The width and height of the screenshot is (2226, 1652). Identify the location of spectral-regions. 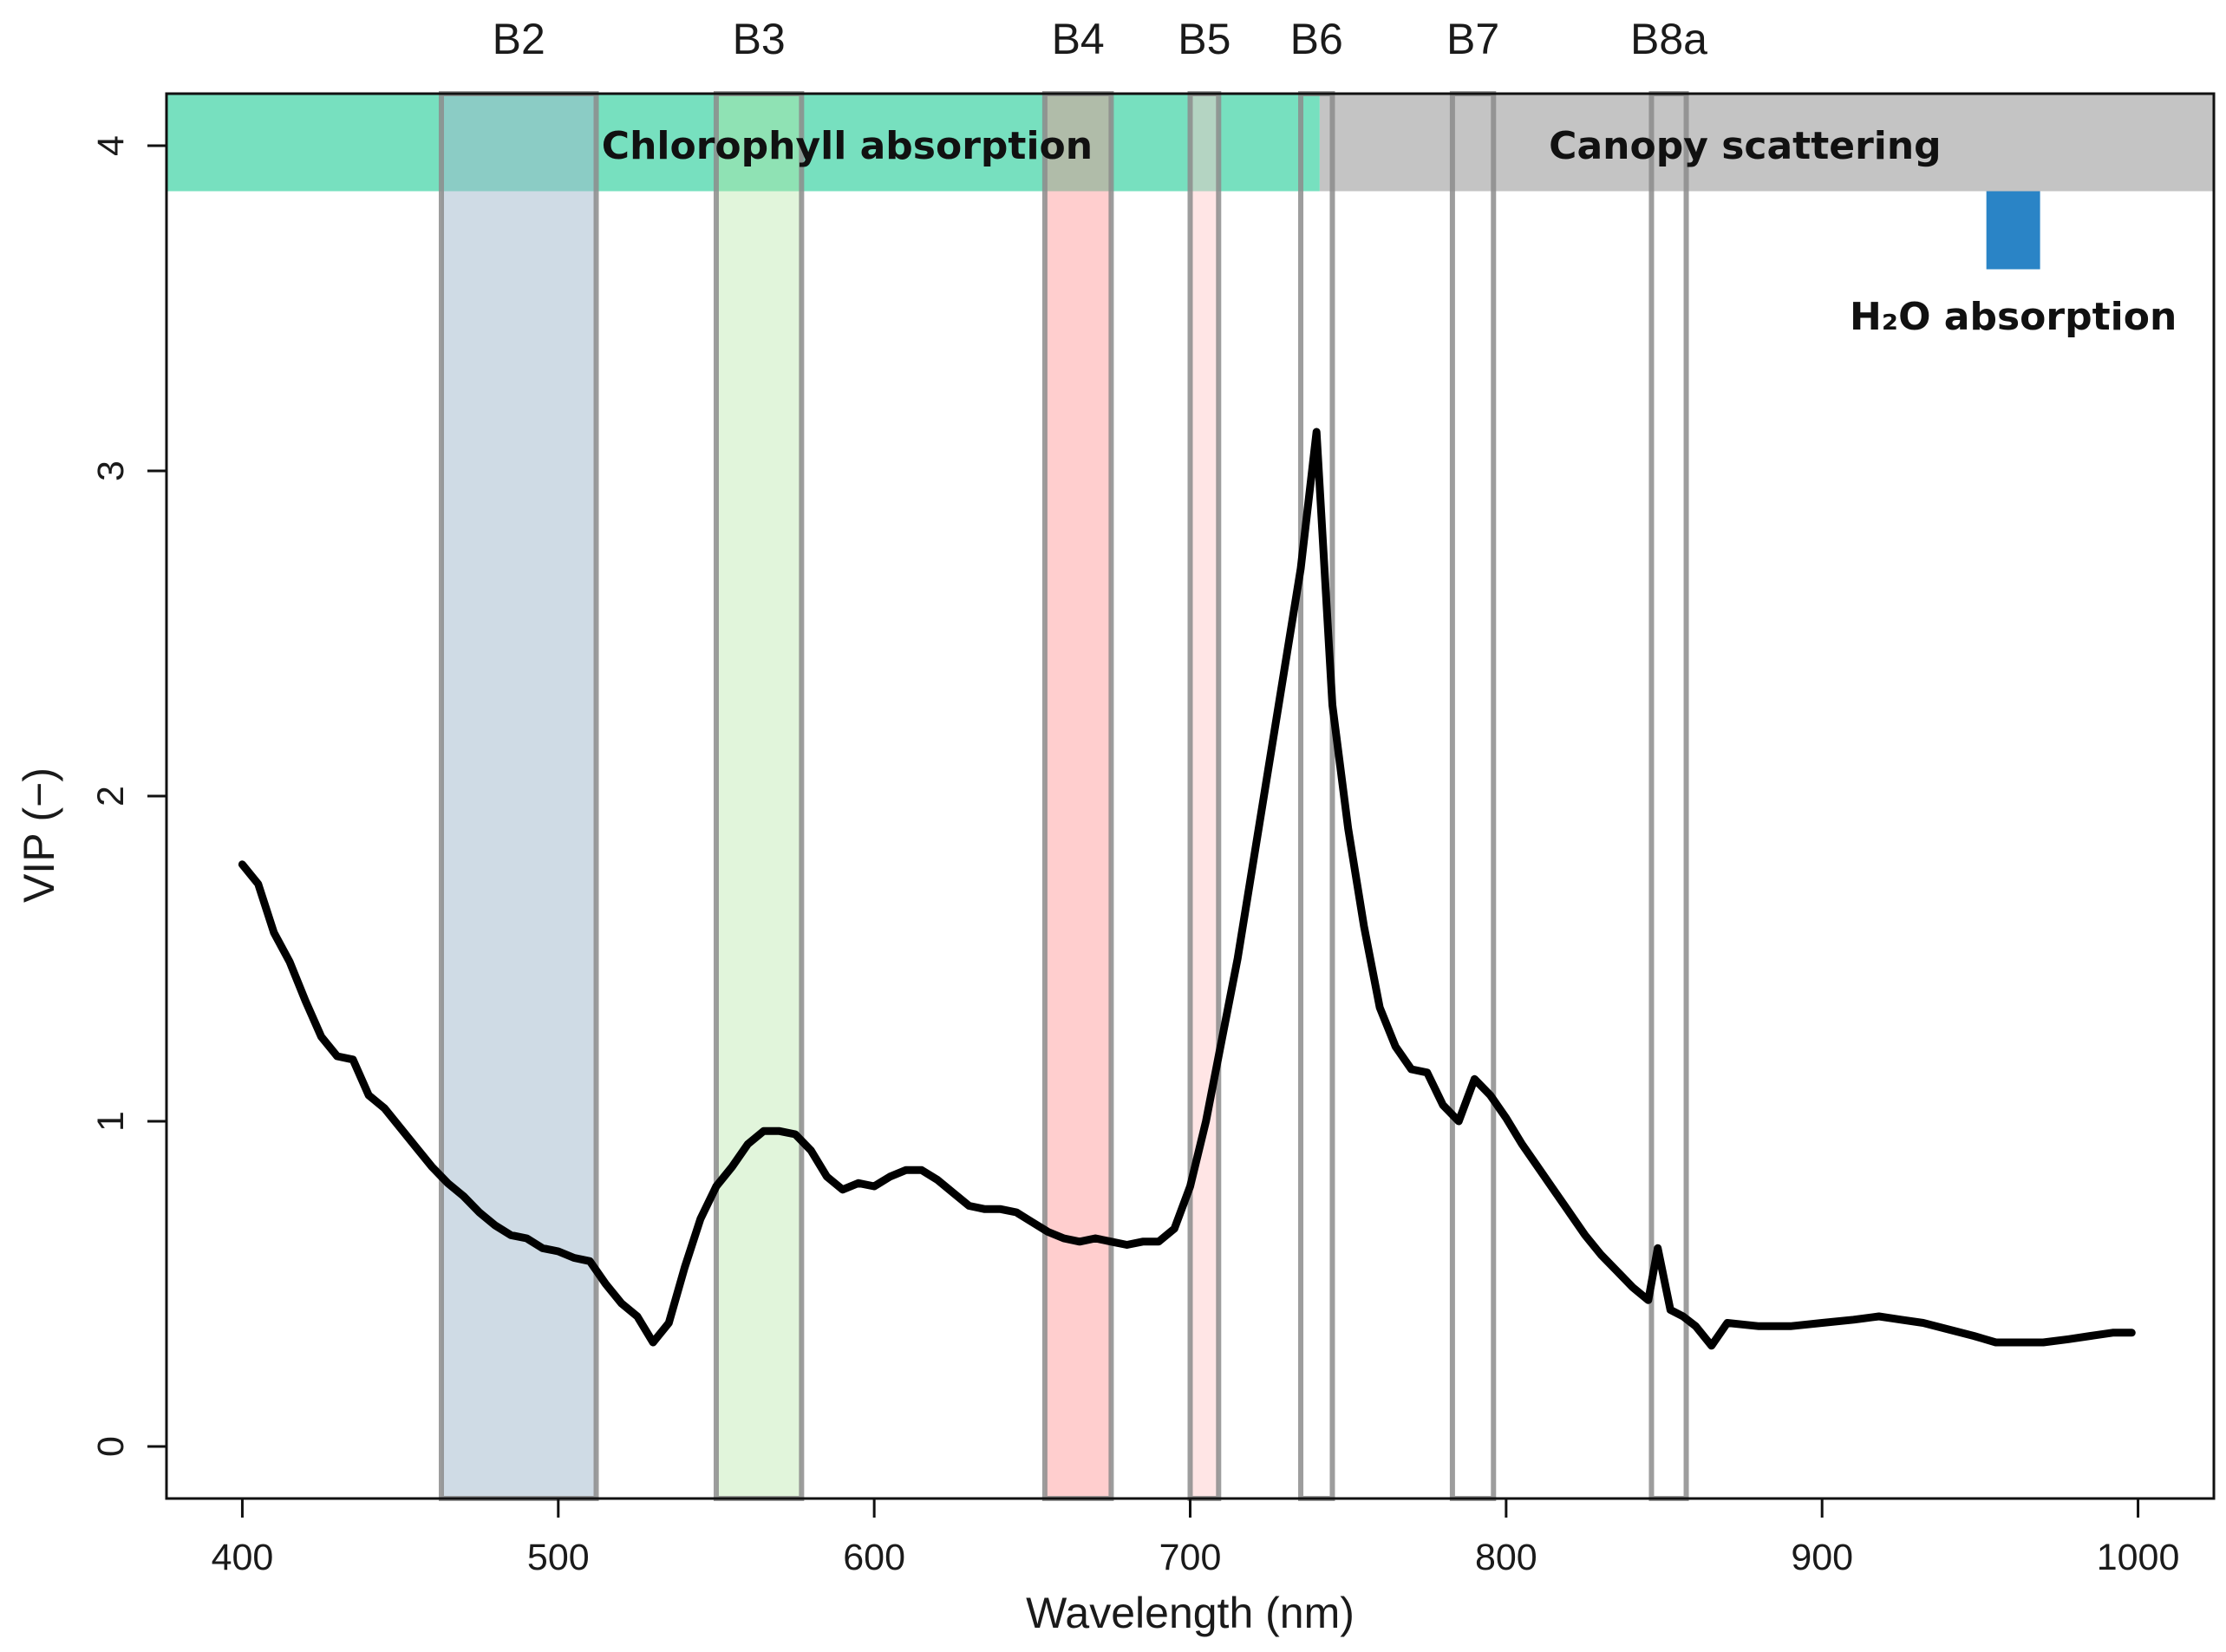
(1190, 182).